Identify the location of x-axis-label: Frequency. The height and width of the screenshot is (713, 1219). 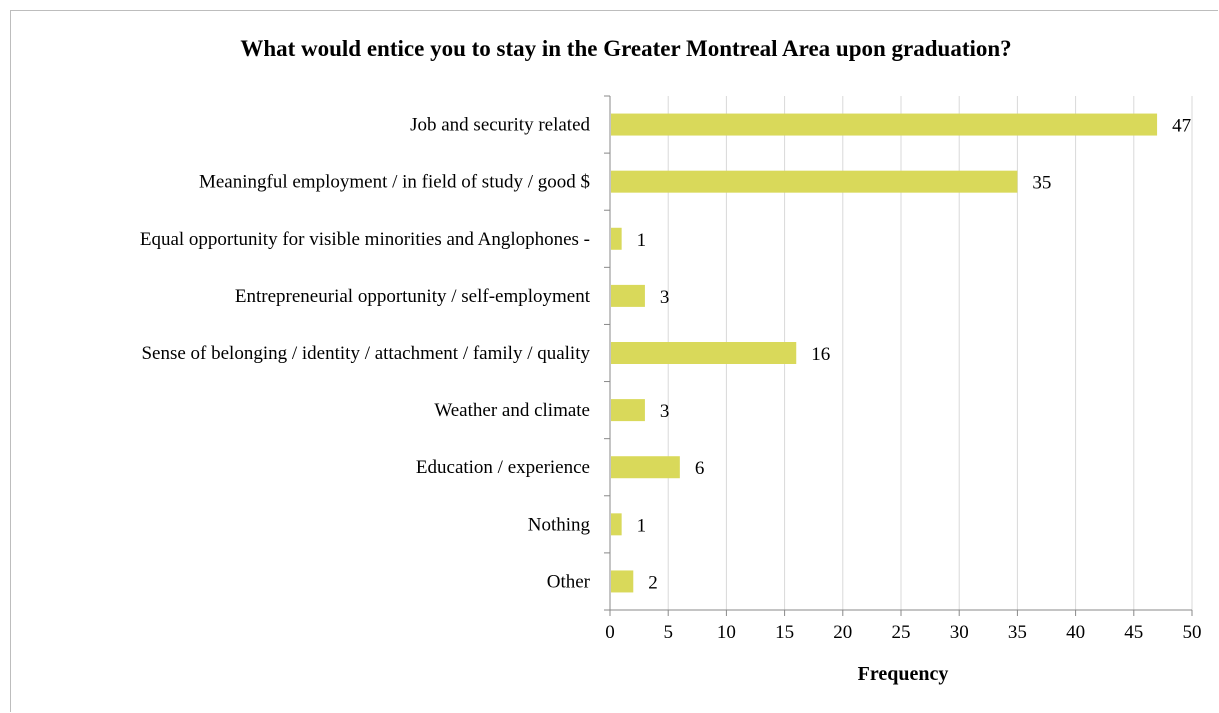
(903, 674).